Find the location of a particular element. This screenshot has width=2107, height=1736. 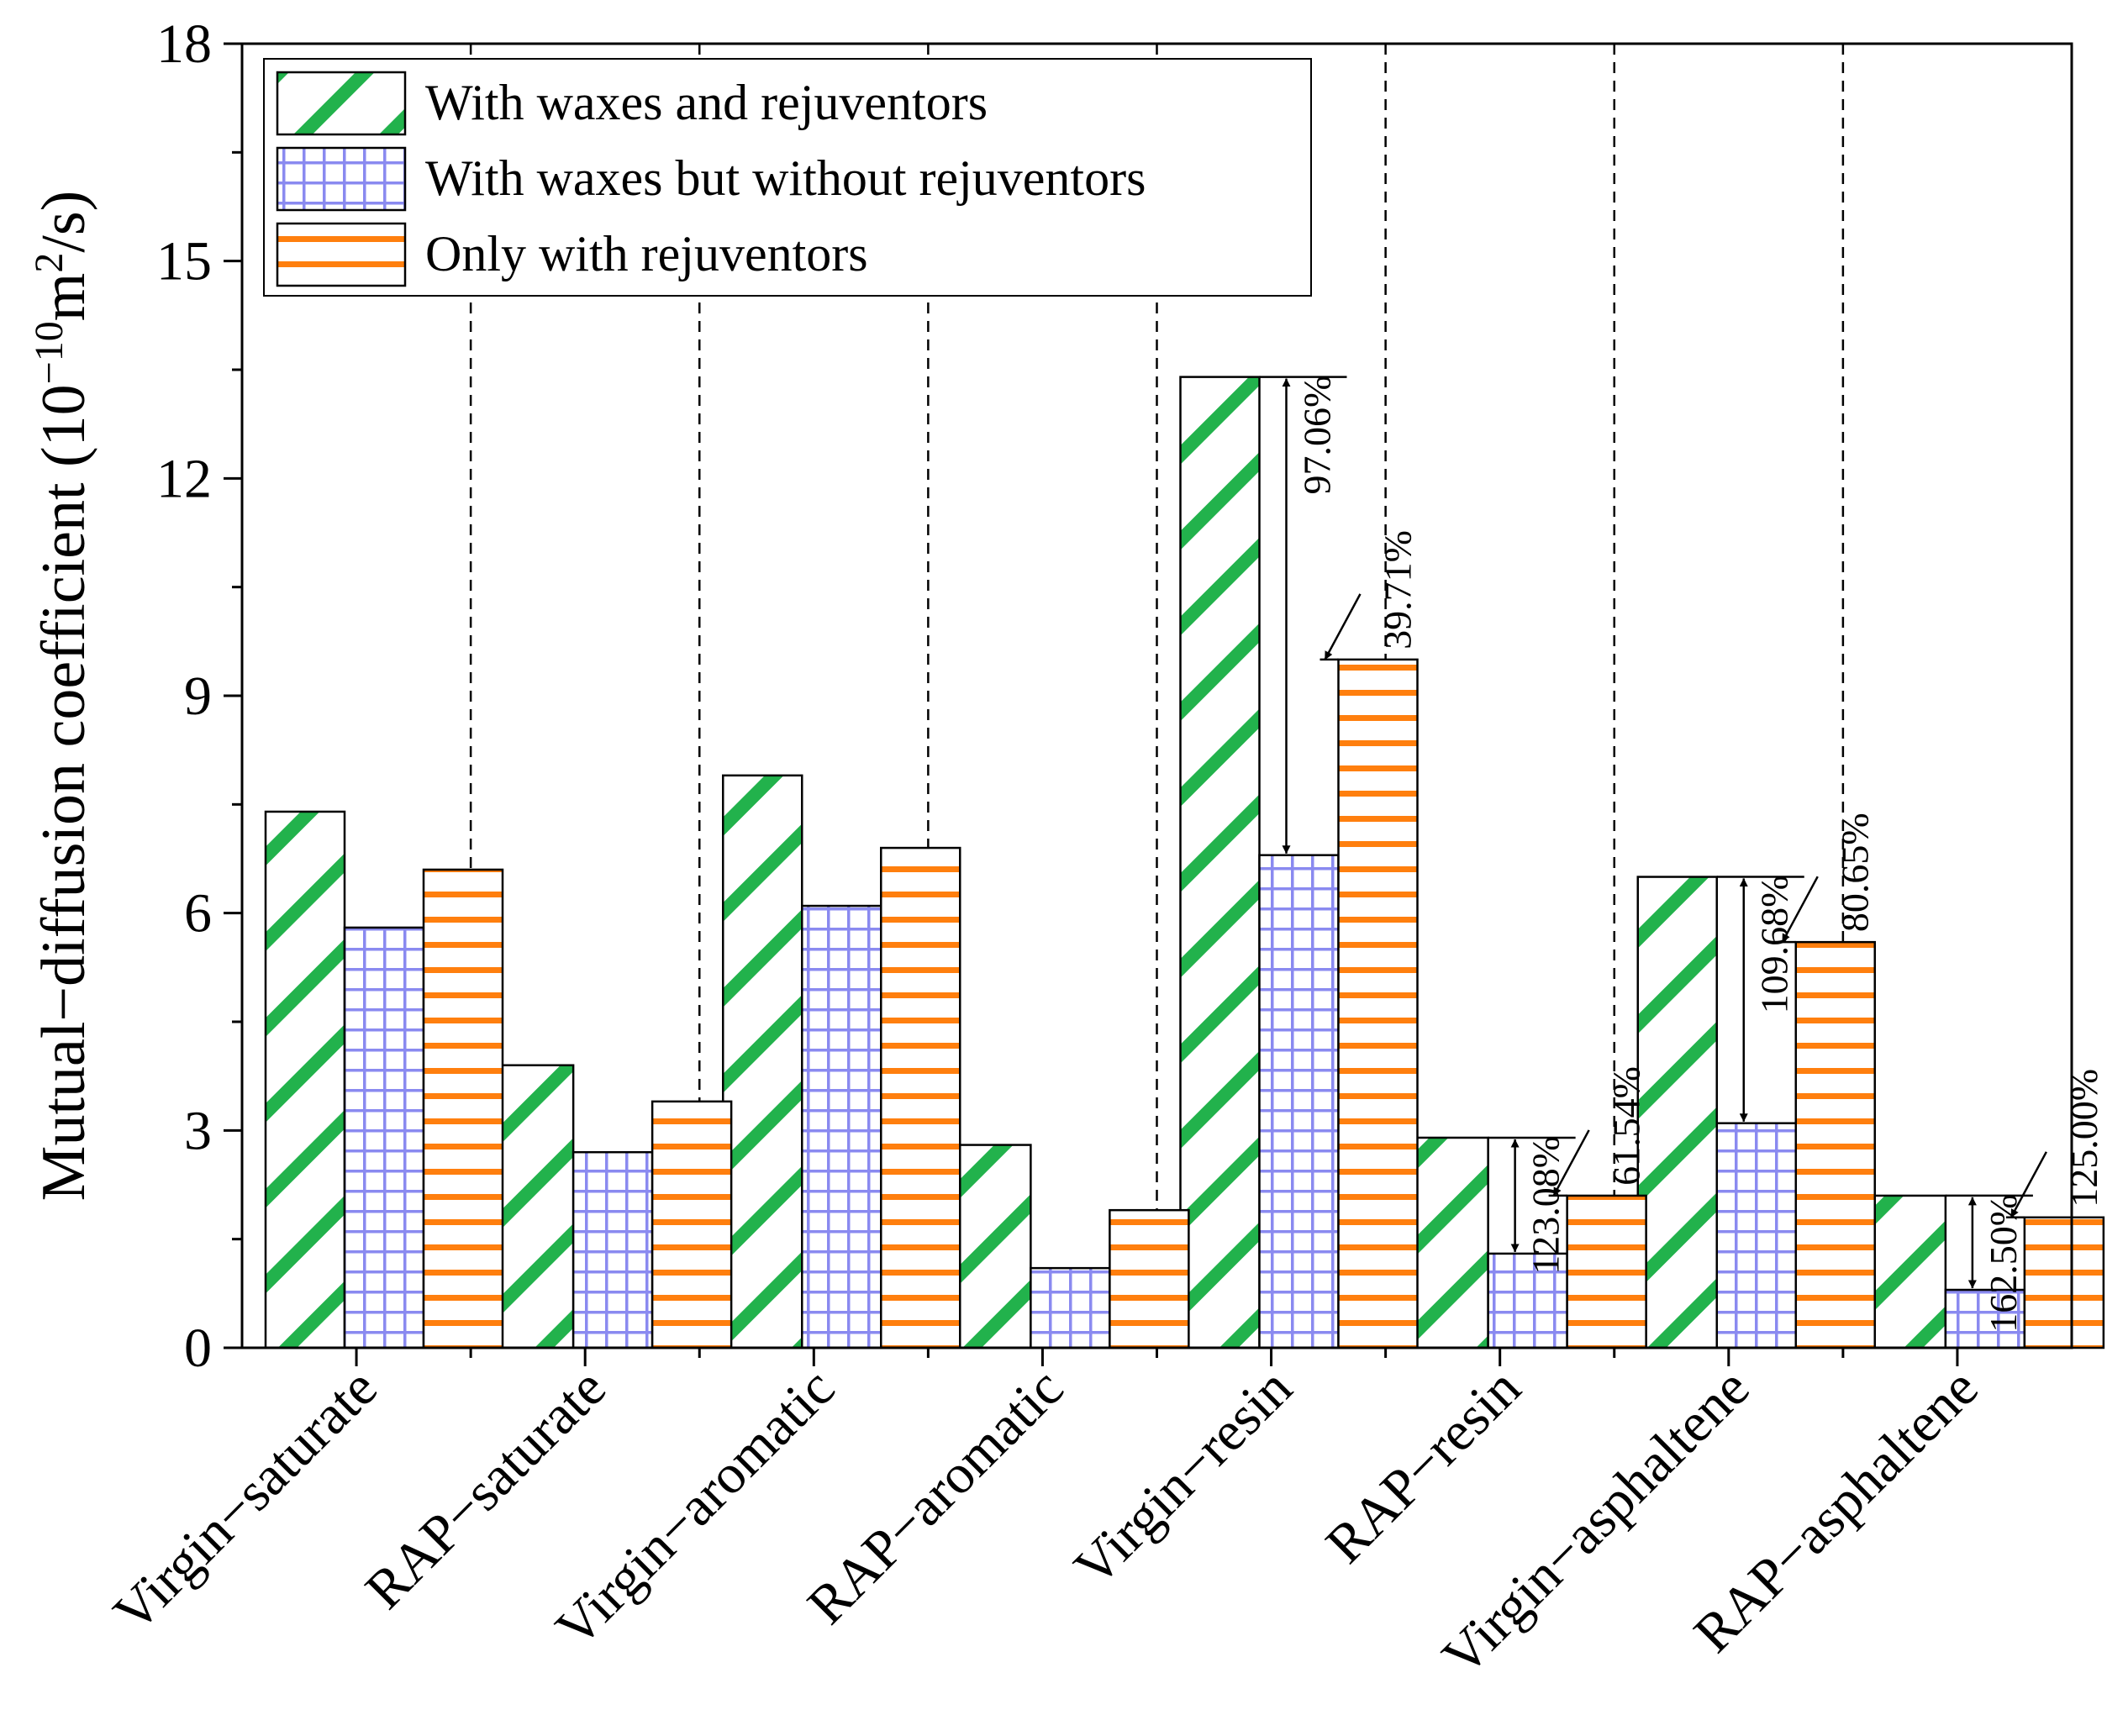

legend-box is located at coordinates (787, 177).